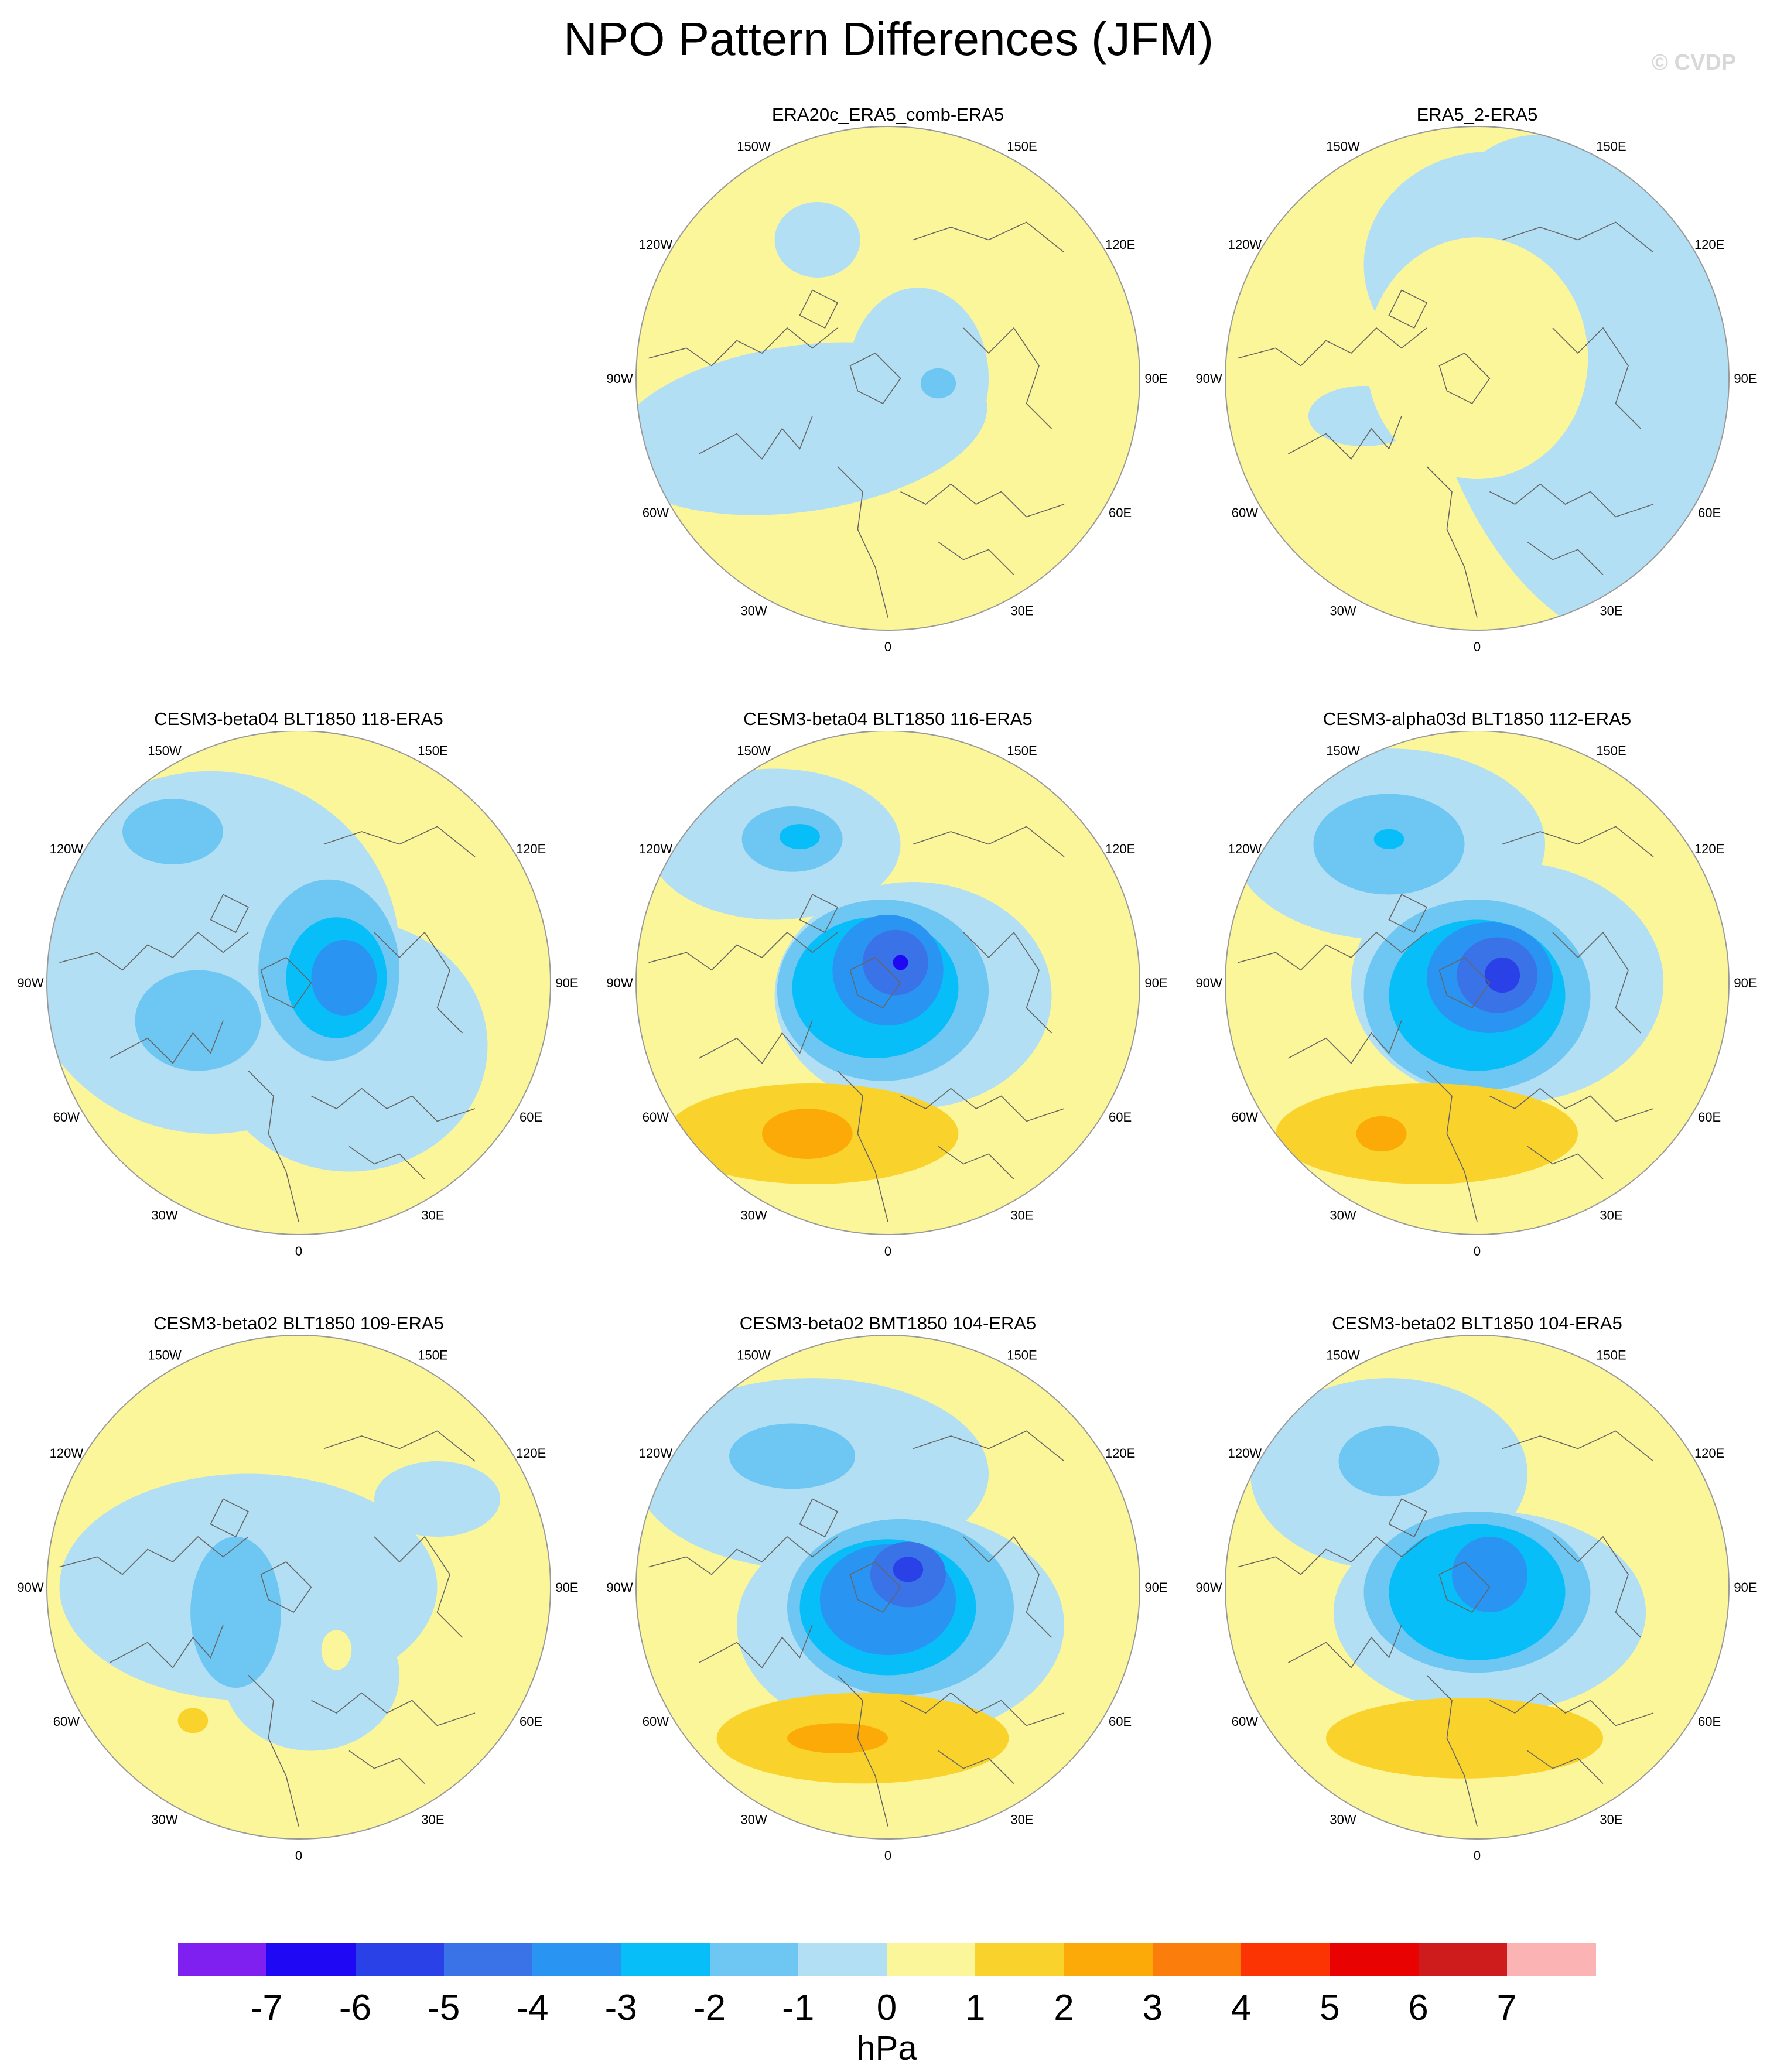 This screenshot has width=1777, height=2072. I want to click on cvdp-watermark: © CVDP, so click(1694, 62).